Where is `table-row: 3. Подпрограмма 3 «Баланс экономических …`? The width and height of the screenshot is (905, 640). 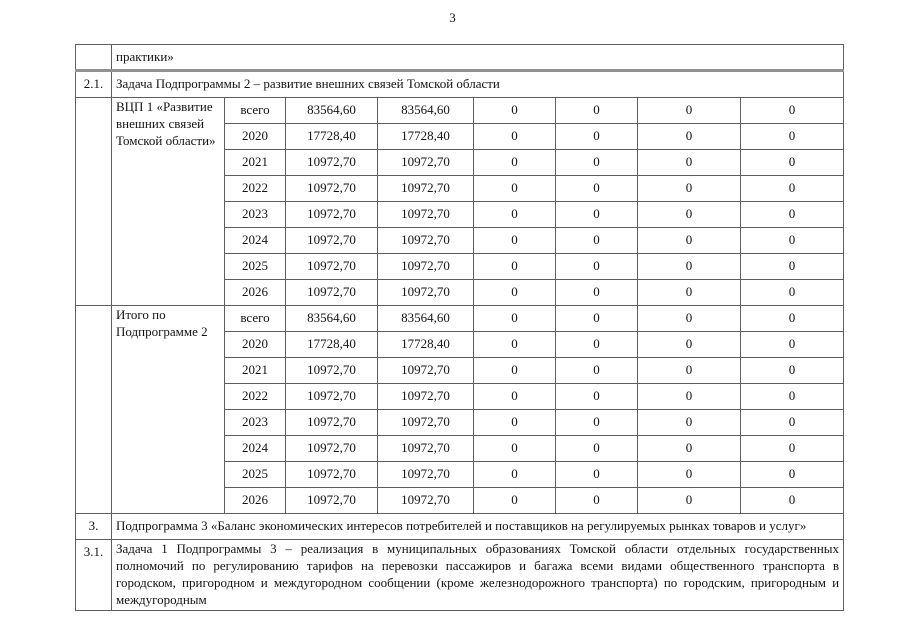
table-row: 3. Подпрограмма 3 «Баланс экономических … is located at coordinates (460, 526).